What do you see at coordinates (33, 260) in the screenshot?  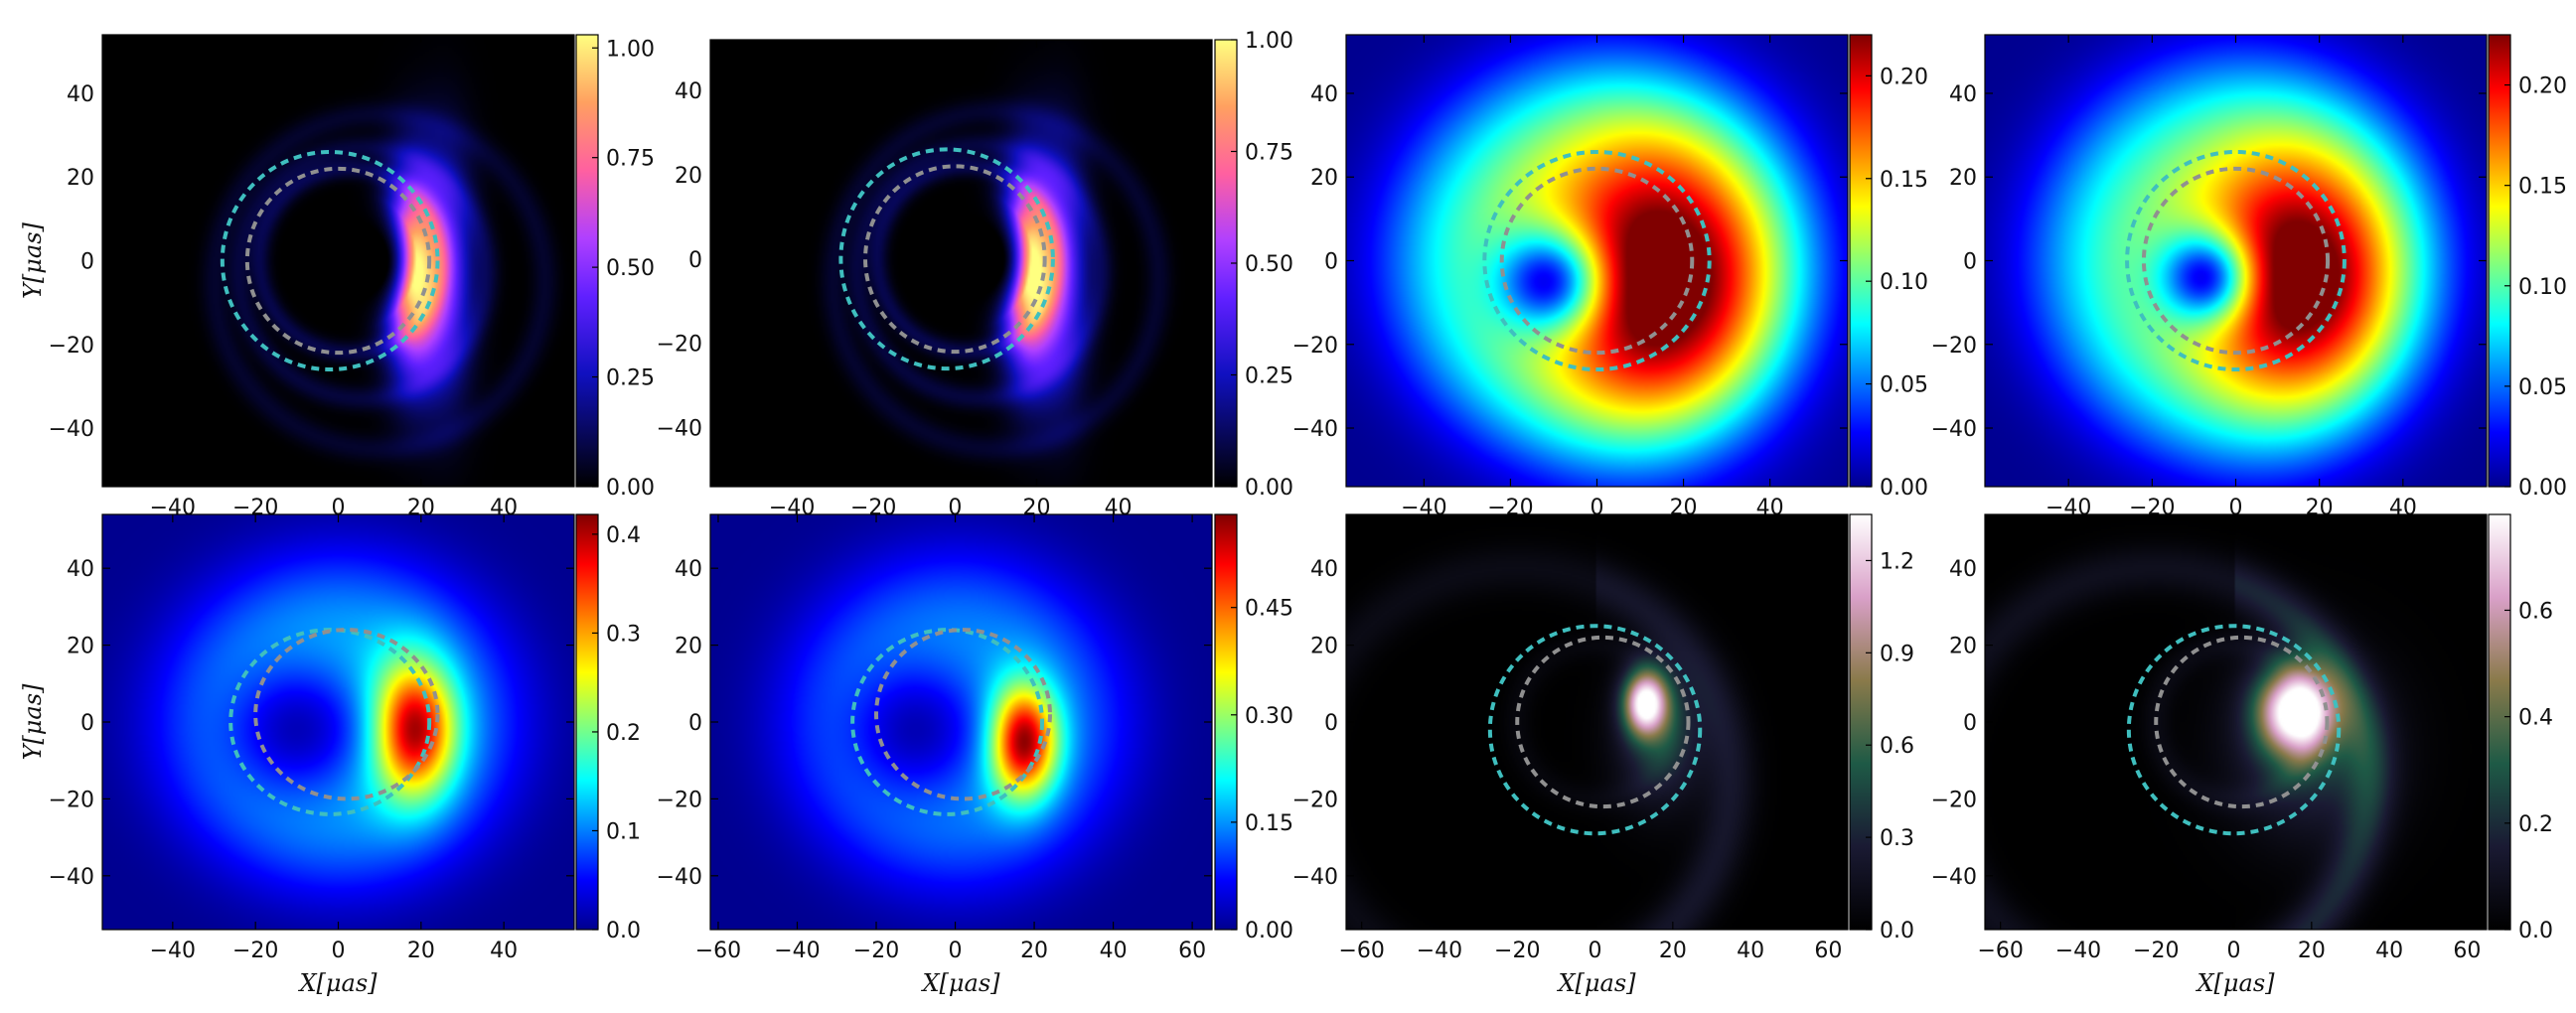 I see `y-axis-label: Y[μas]` at bounding box center [33, 260].